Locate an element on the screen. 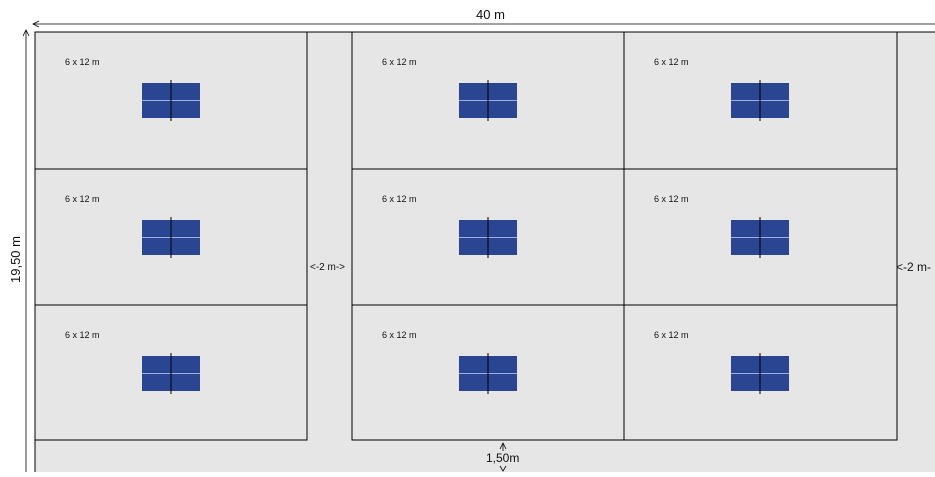 The image size is (935, 477). bottom-gap-arrow-down is located at coordinates (503, 468).